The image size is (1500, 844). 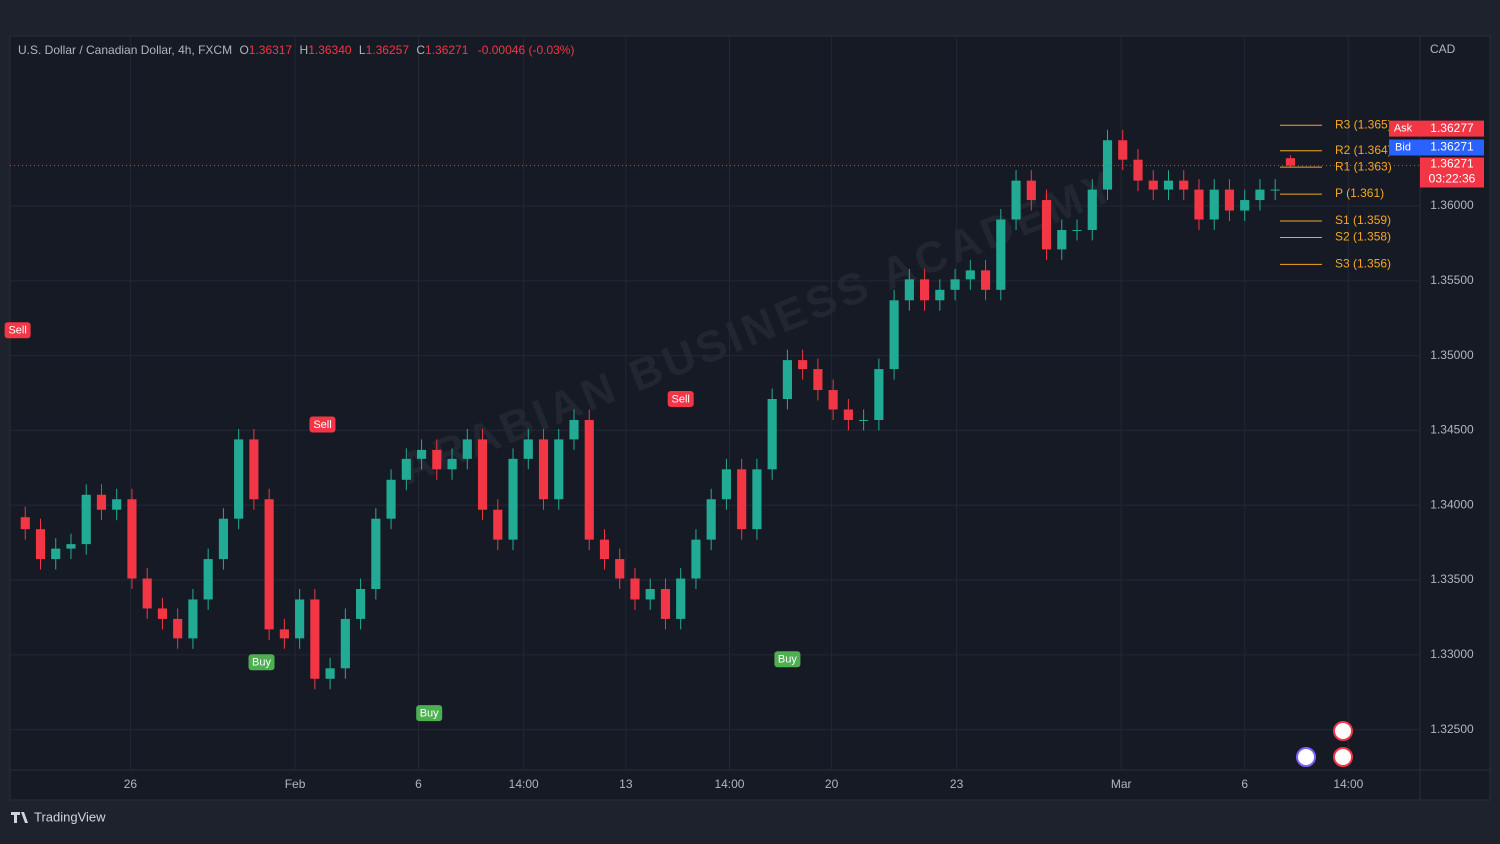 I want to click on price-tag, so click(x=1436, y=128).